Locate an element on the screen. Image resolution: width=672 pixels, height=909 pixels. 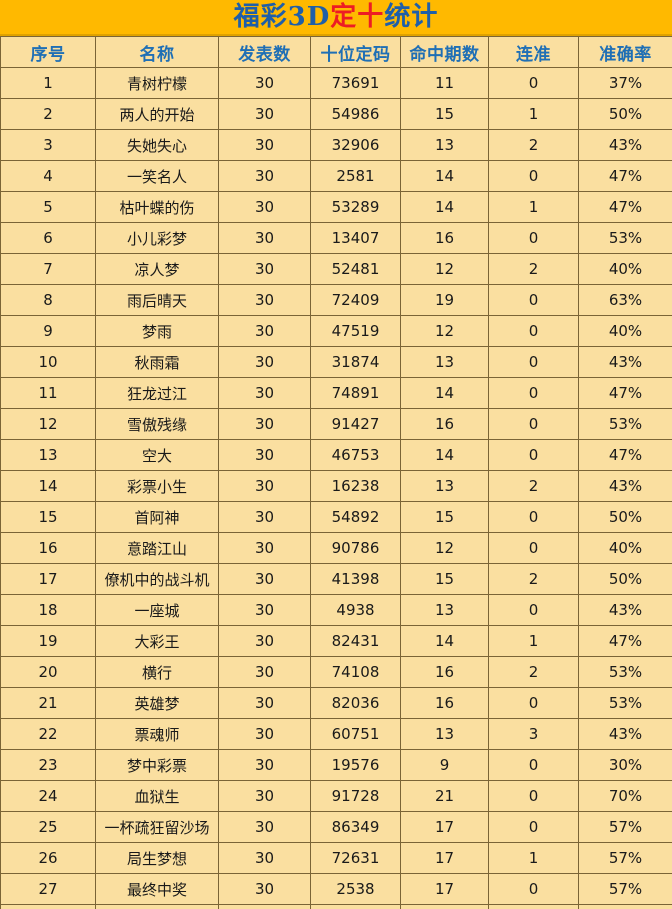
table-row: 14 彩票小生 30 16238 13 2 43% is located at coordinates (336, 486).